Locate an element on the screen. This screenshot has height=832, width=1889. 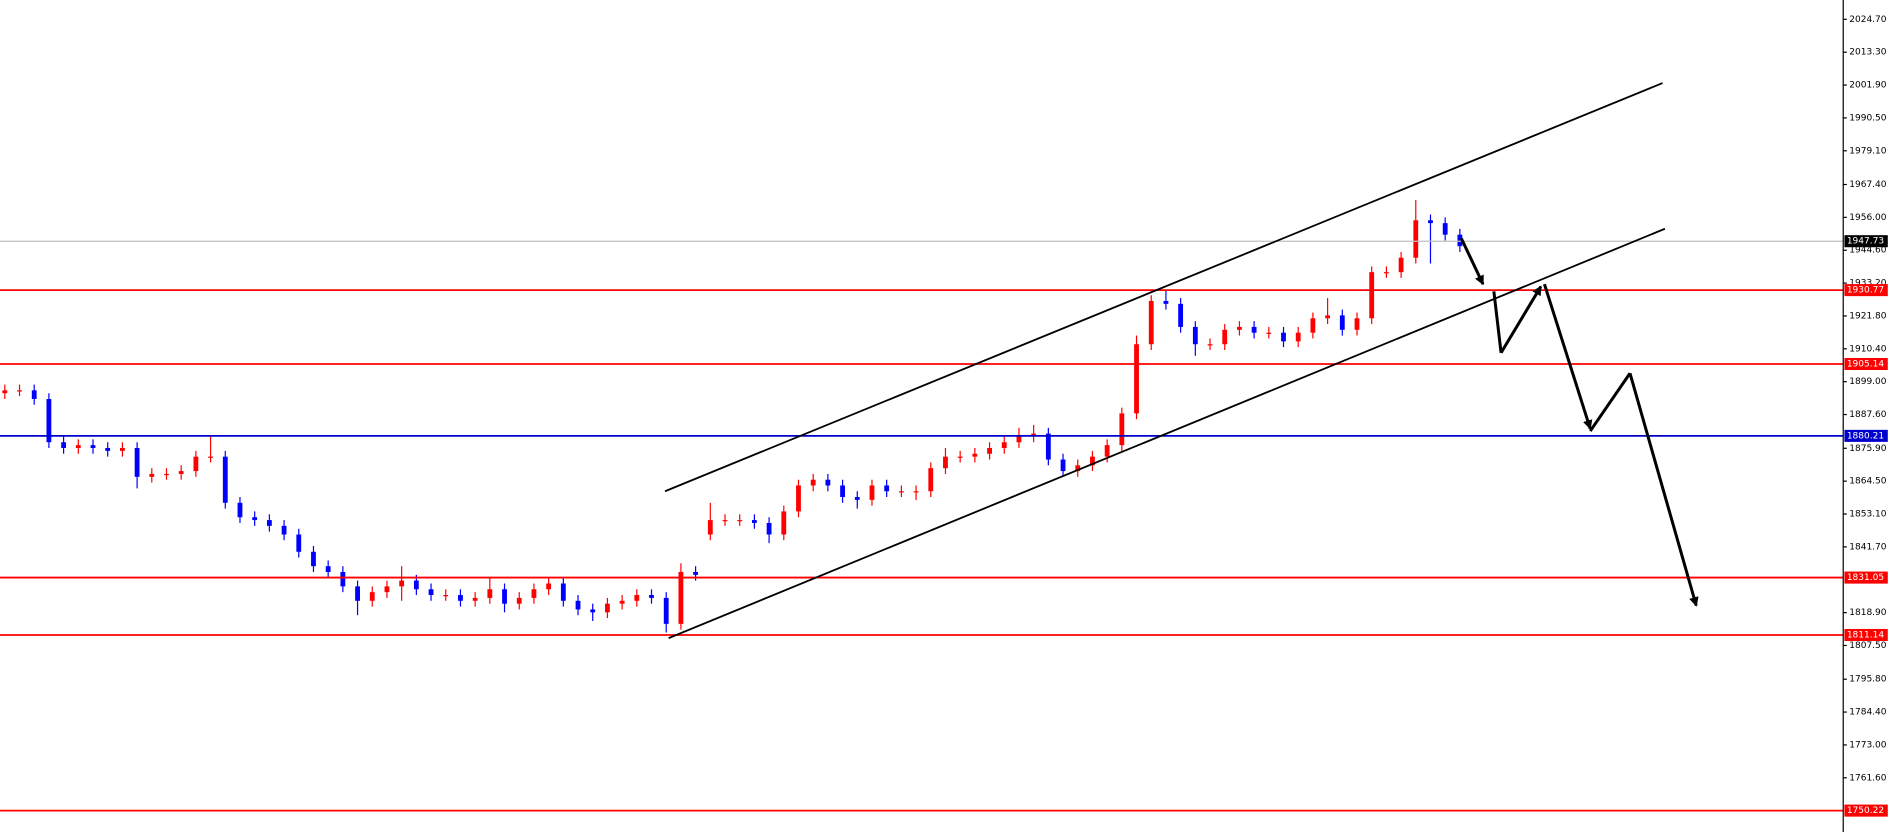
level-label: 1750.22 is located at coordinates (1865, 811).